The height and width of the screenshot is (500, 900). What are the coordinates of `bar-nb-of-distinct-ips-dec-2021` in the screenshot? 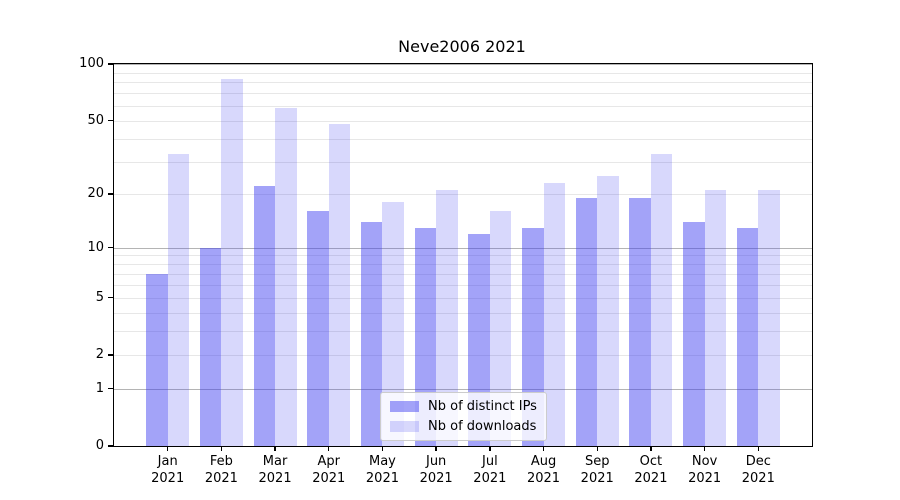 It's located at (747, 336).